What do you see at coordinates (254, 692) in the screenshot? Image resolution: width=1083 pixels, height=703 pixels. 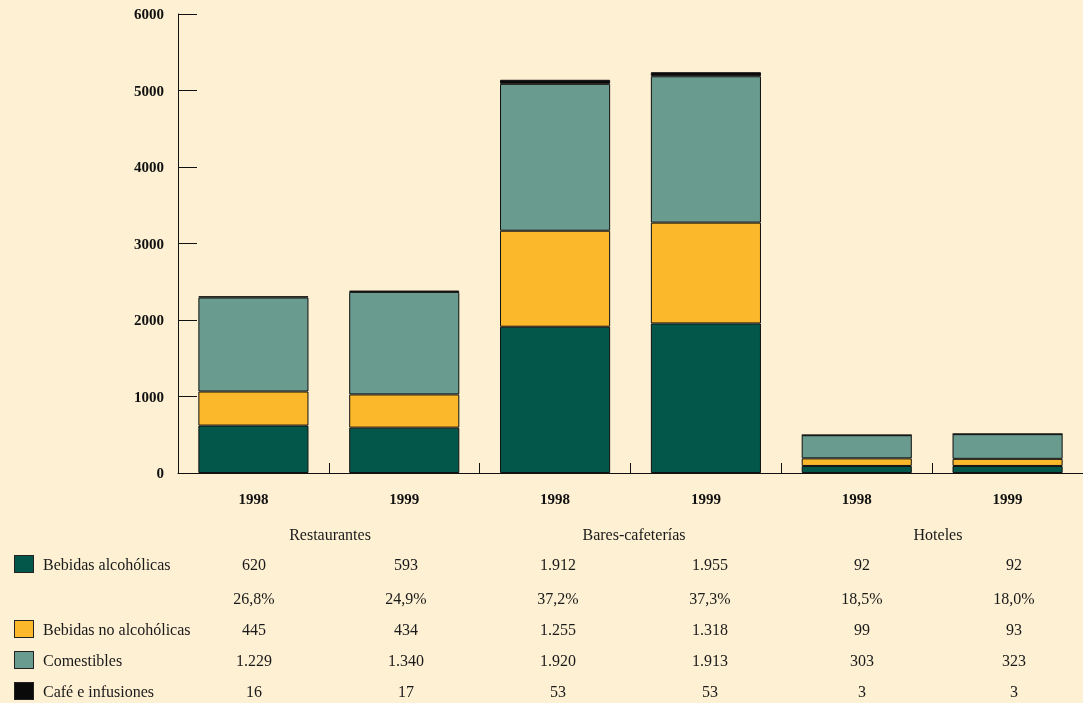 I see `data-label: 16` at bounding box center [254, 692].